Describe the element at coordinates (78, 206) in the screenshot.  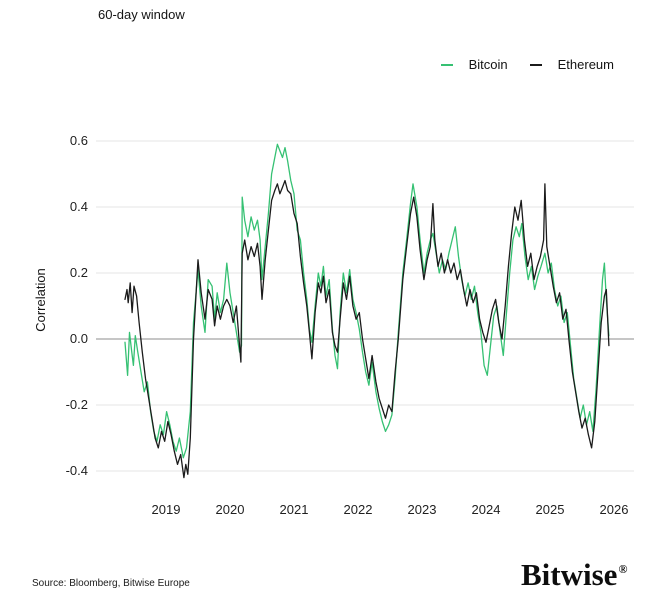
I see `y-tick-label: 0.4` at that location.